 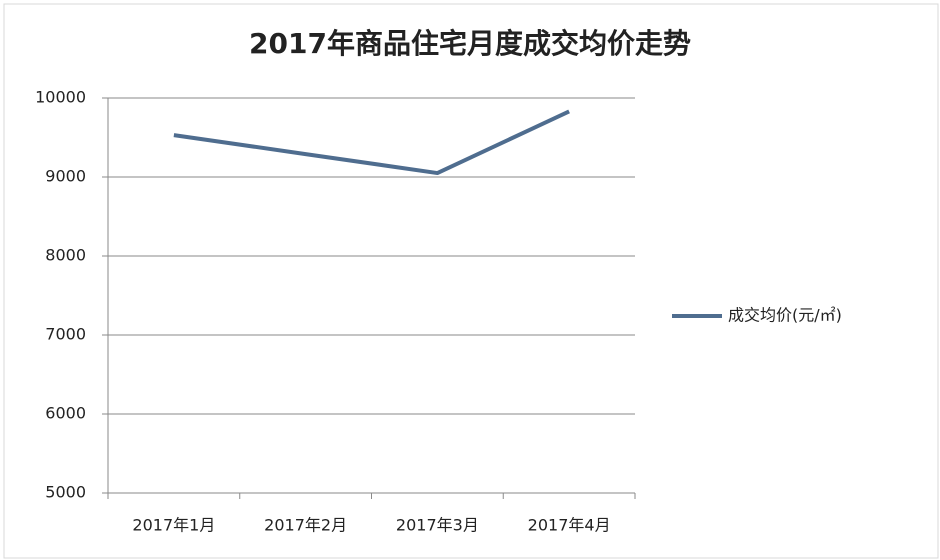 What do you see at coordinates (65, 176) in the screenshot?
I see `y-tick-label: 9000` at bounding box center [65, 176].